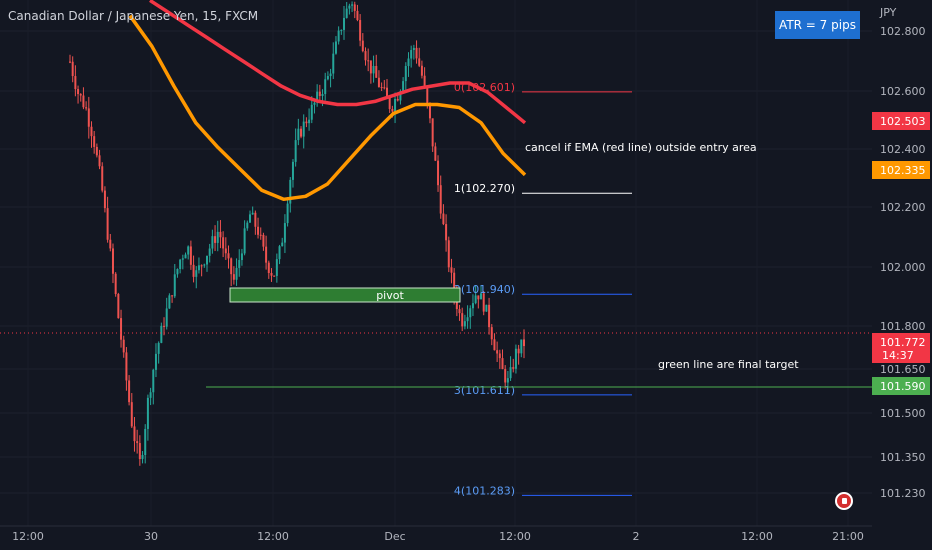  I want to click on chart-title: Canadian Dollar / Japanese Yen, 15, FXCM, so click(133, 16).